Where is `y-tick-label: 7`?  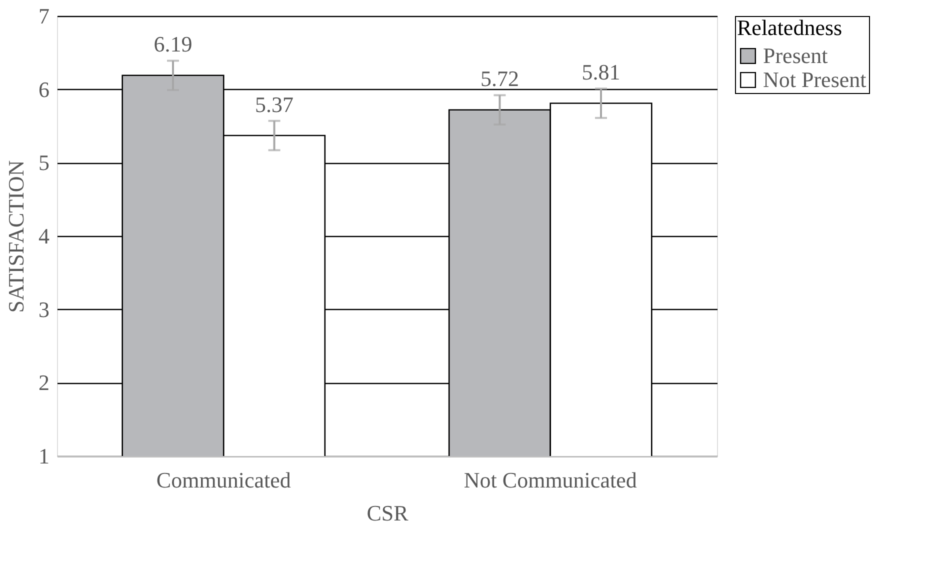
y-tick-label: 7 is located at coordinates (44, 16).